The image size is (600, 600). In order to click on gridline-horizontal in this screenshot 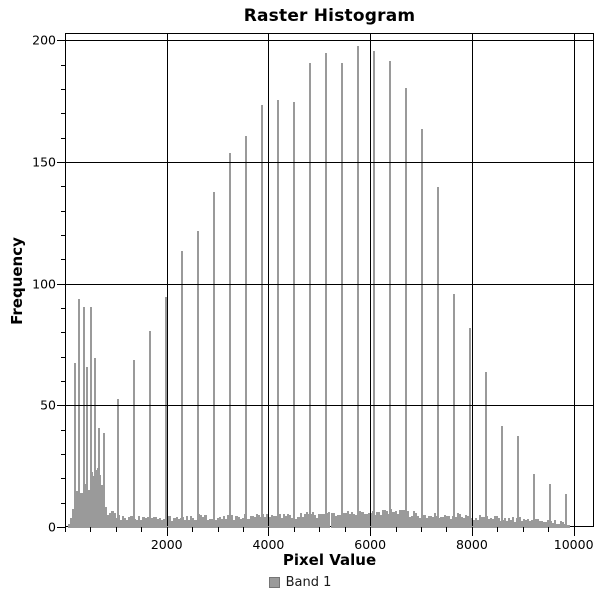, I will do `click(329, 405)`.